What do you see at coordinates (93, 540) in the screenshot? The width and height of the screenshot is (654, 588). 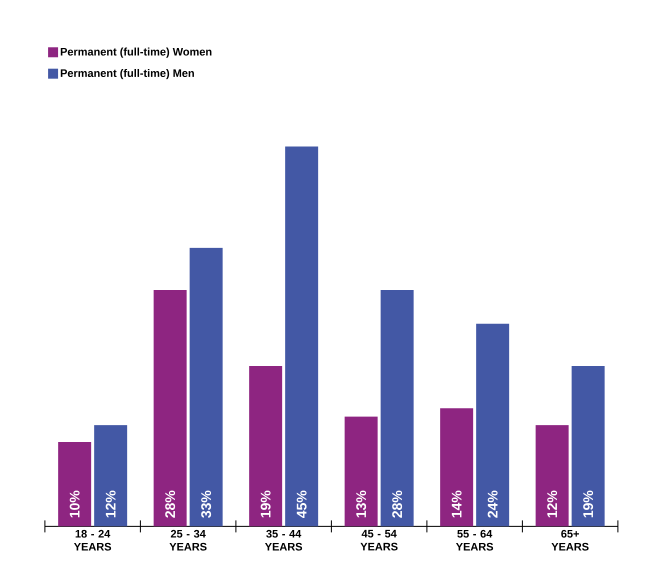 I see `x-tick-label: 18 - 24 YEARS` at bounding box center [93, 540].